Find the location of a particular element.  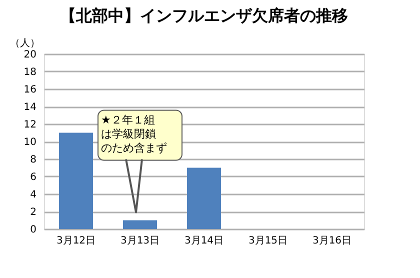

x-tick-label: 3月15日 is located at coordinates (268, 241).